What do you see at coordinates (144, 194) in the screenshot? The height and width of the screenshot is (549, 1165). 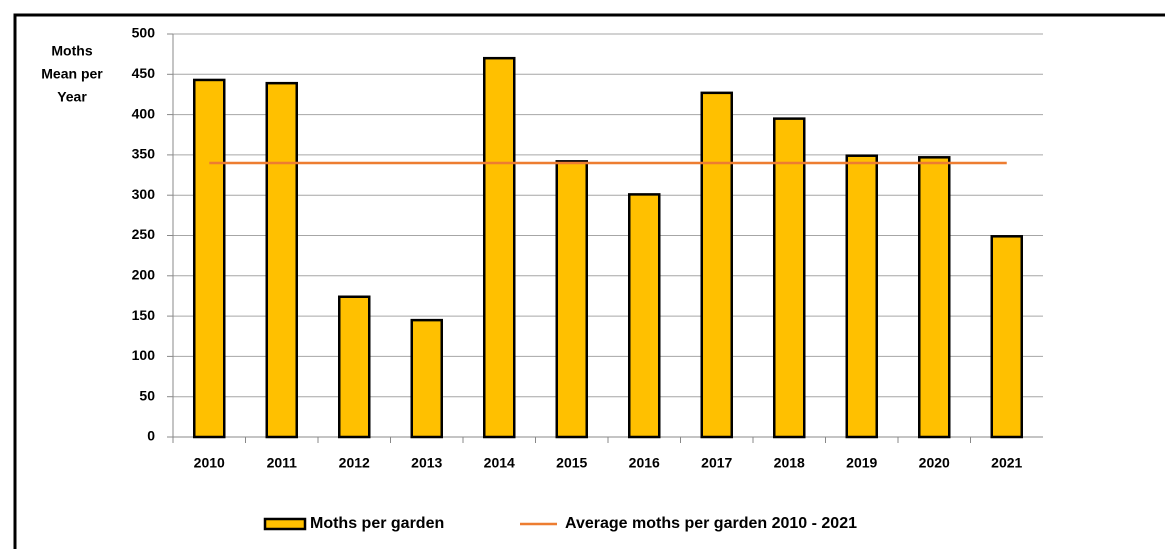 I see `y-tick-label: 300` at bounding box center [144, 194].